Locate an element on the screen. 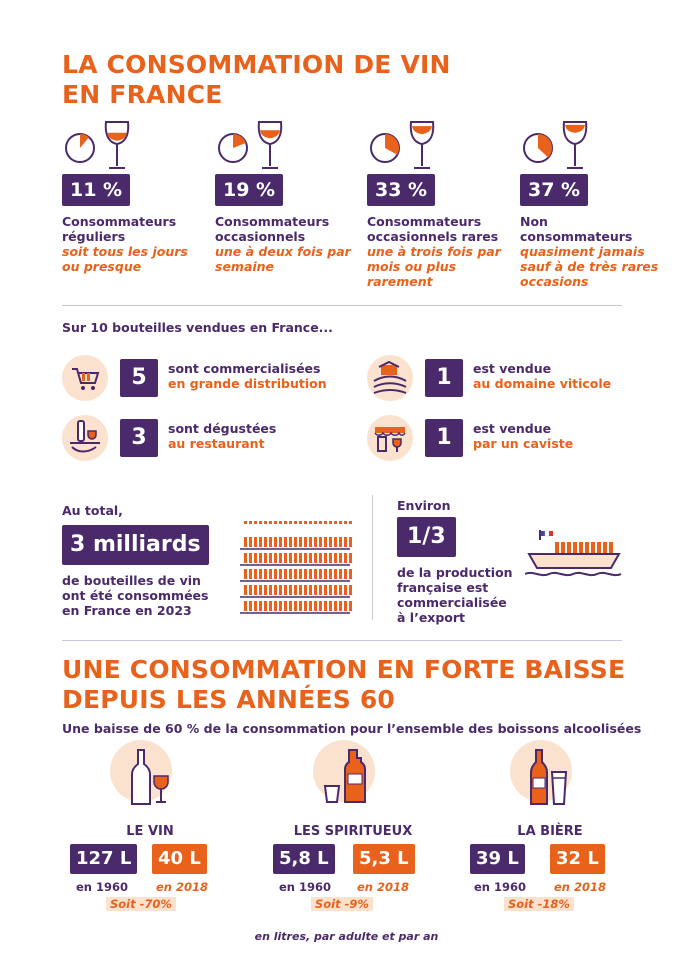  change-badge: Soit -9% is located at coordinates (342, 904).